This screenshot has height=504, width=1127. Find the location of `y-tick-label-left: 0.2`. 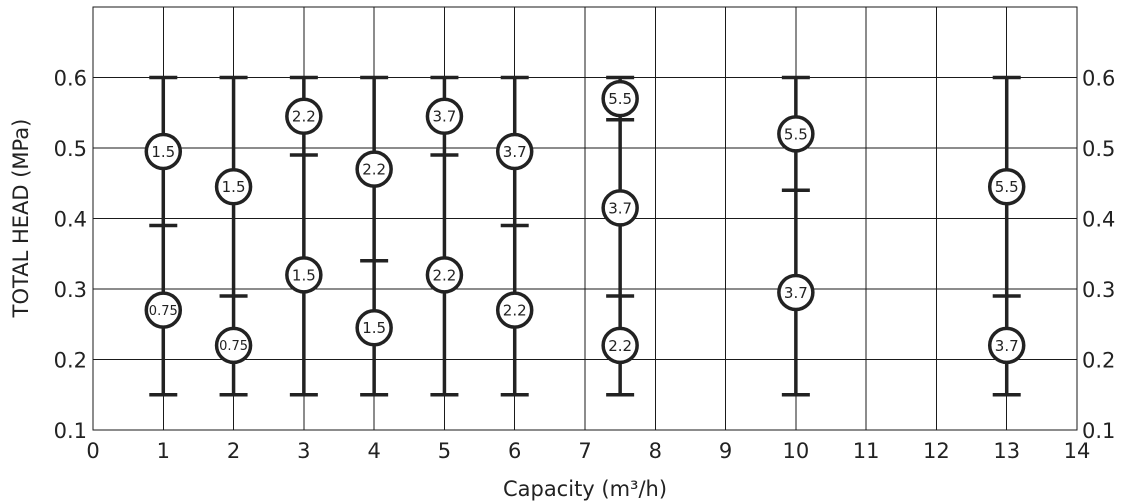

y-tick-label-left: 0.2 is located at coordinates (70, 361).